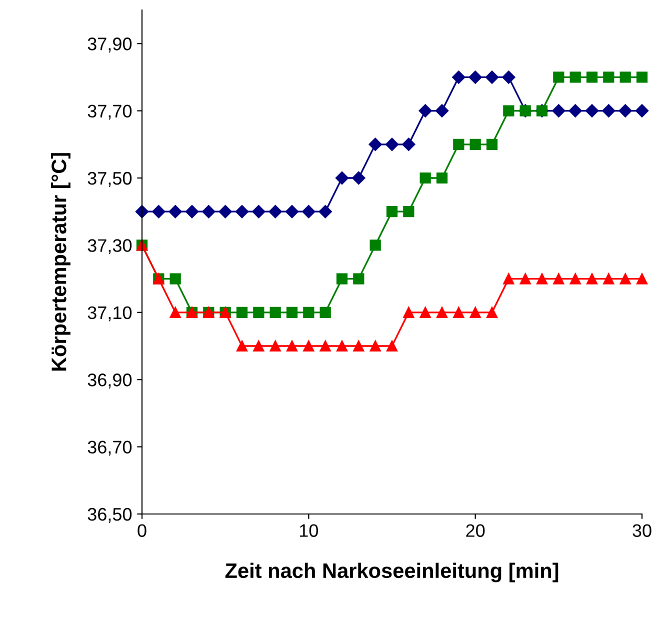 The width and height of the screenshot is (669, 621). Describe the element at coordinates (110, 45) in the screenshot. I see `y-tick-label: 37,90` at that location.